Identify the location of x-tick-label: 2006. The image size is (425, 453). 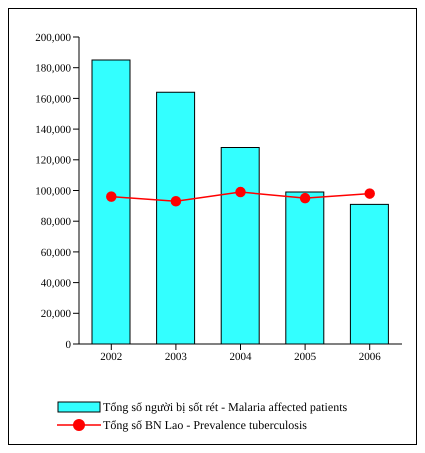
(370, 356).